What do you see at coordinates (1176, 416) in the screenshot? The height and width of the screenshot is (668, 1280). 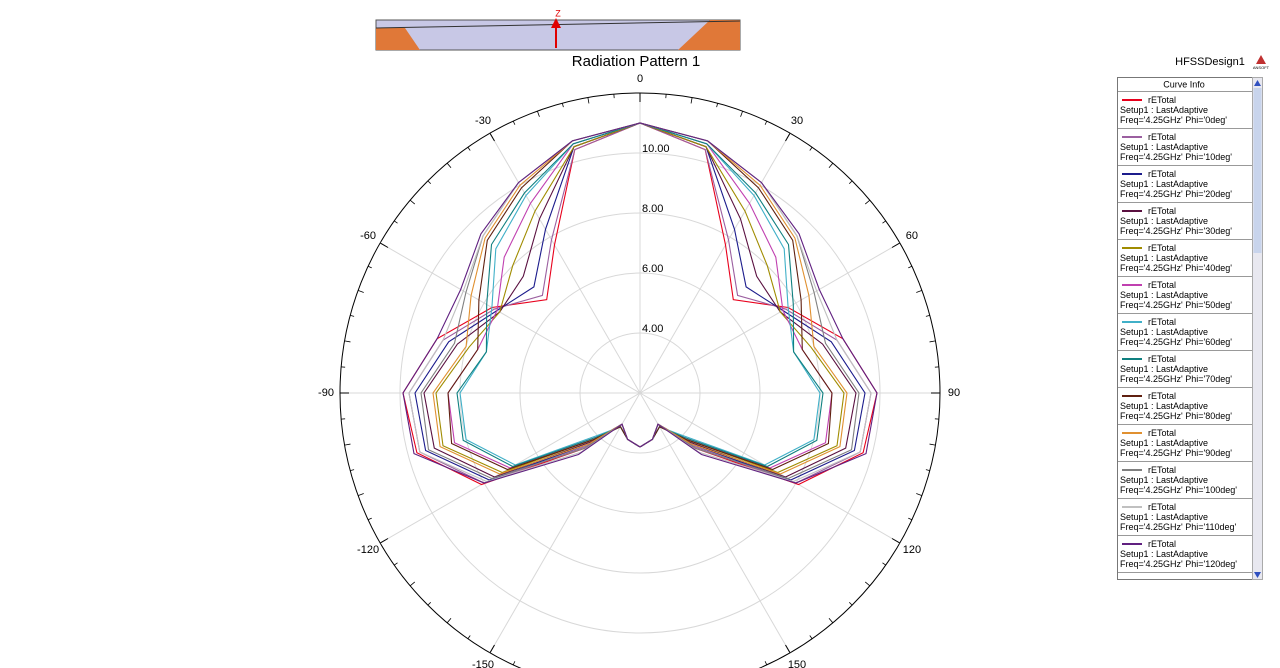 I see `legend-label: Freq='4.25GHz' Phi='80deg'` at bounding box center [1176, 416].